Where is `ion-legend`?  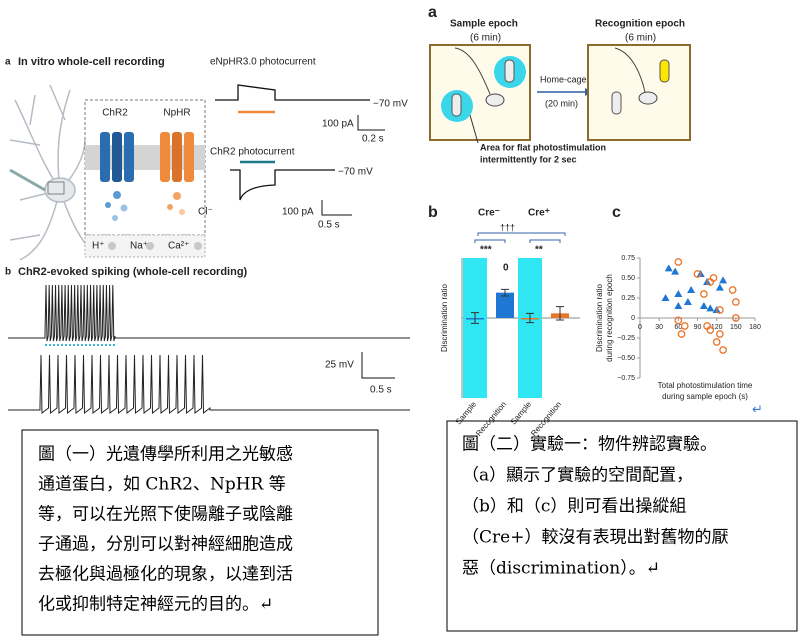
ion-legend is located at coordinates (145, 246).